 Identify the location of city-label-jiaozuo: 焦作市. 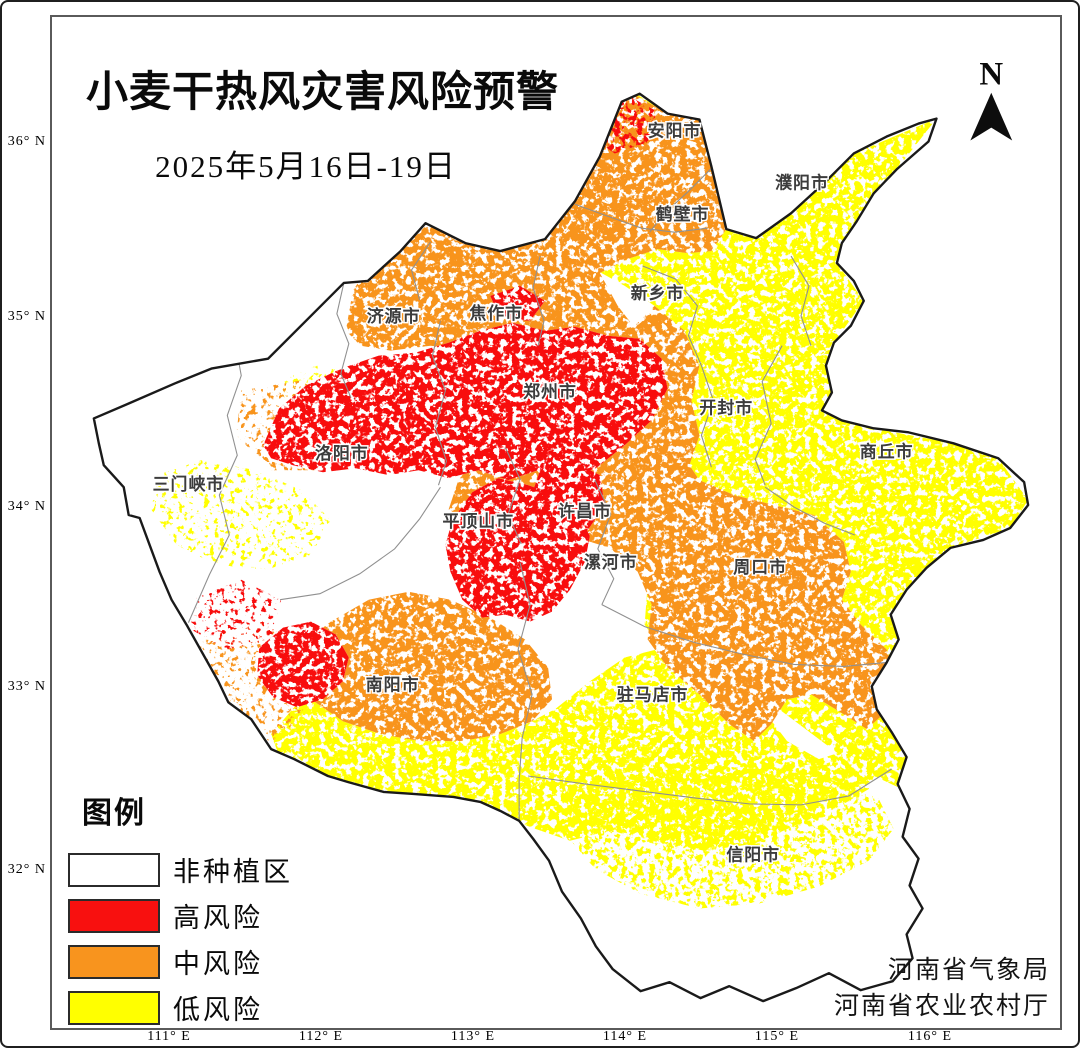
(495, 313).